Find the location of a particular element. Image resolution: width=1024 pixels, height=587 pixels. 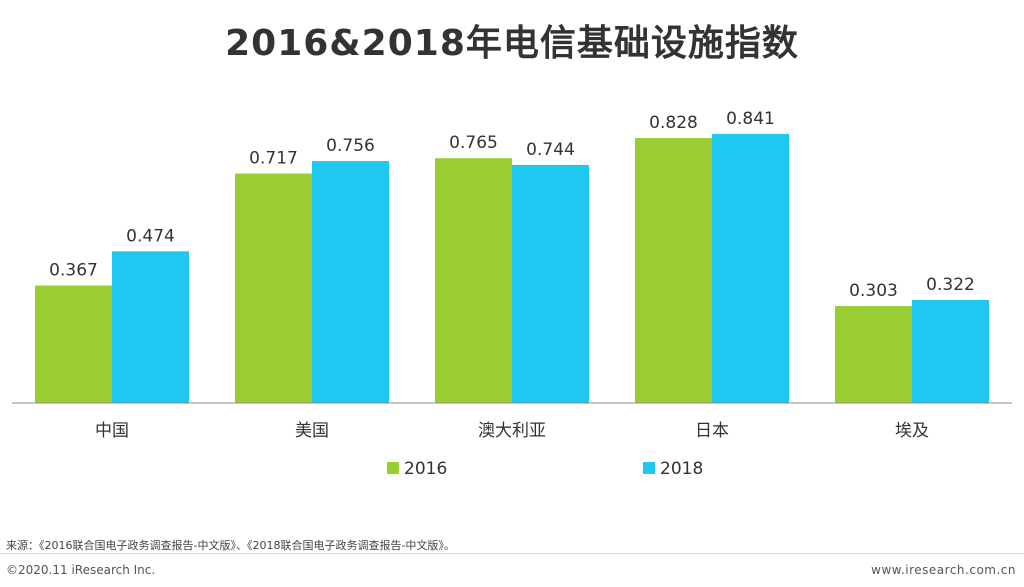

legend-label-2016: 2016 is located at coordinates (425, 469).